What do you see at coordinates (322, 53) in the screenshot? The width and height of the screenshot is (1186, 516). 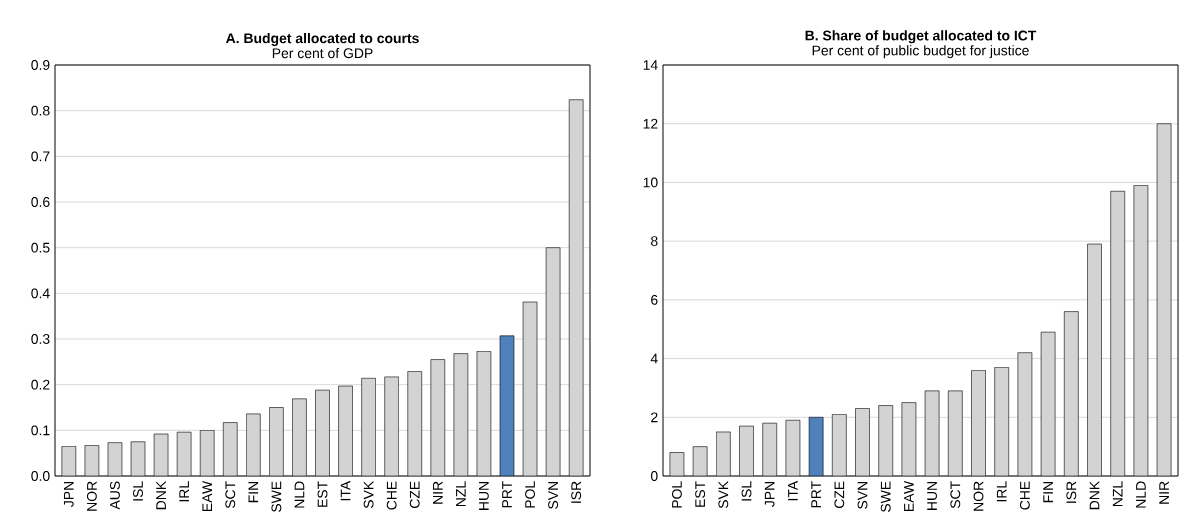 I see `chart-subtitle: Per cent of GDP` at bounding box center [322, 53].